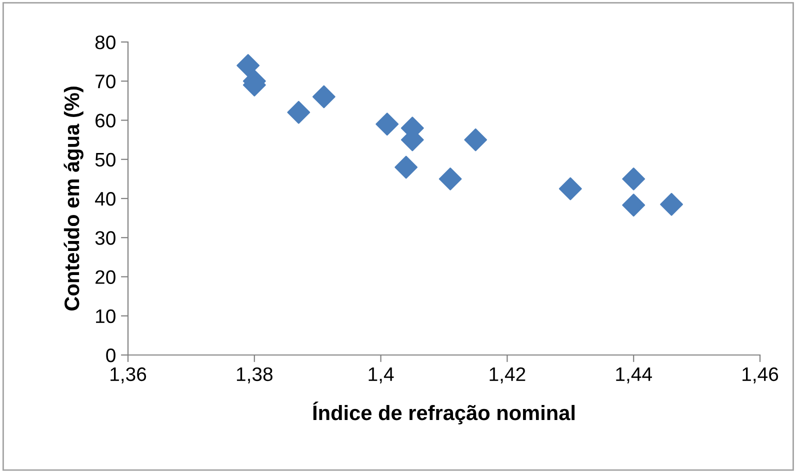 Image resolution: width=798 pixels, height=472 pixels. Describe the element at coordinates (106, 81) in the screenshot. I see `y-tick-label: 70` at that location.